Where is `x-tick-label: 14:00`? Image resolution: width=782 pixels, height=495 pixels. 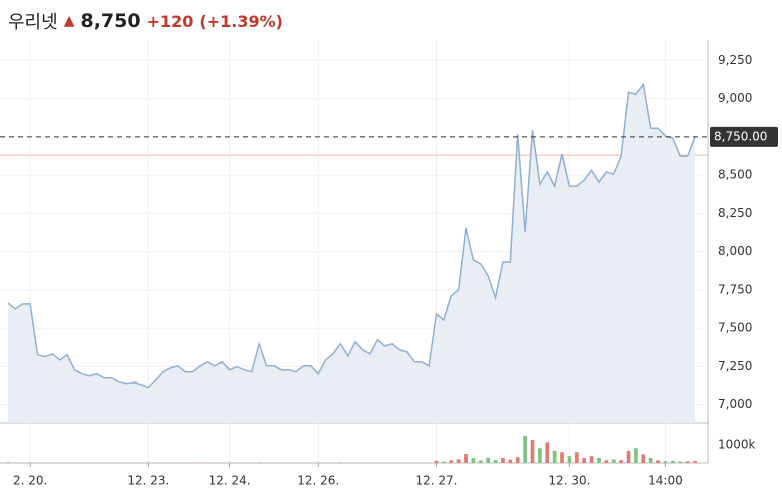 x-tick-label: 14:00 is located at coordinates (665, 481).